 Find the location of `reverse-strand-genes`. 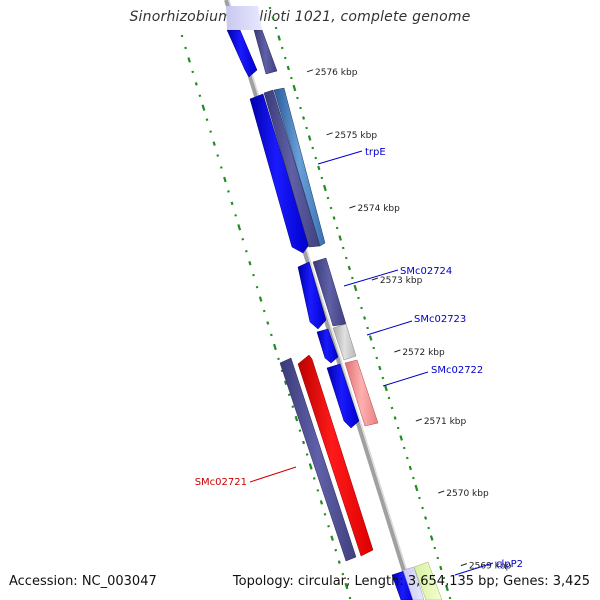

reverse-strand-genes is located at coordinates (326, 458).